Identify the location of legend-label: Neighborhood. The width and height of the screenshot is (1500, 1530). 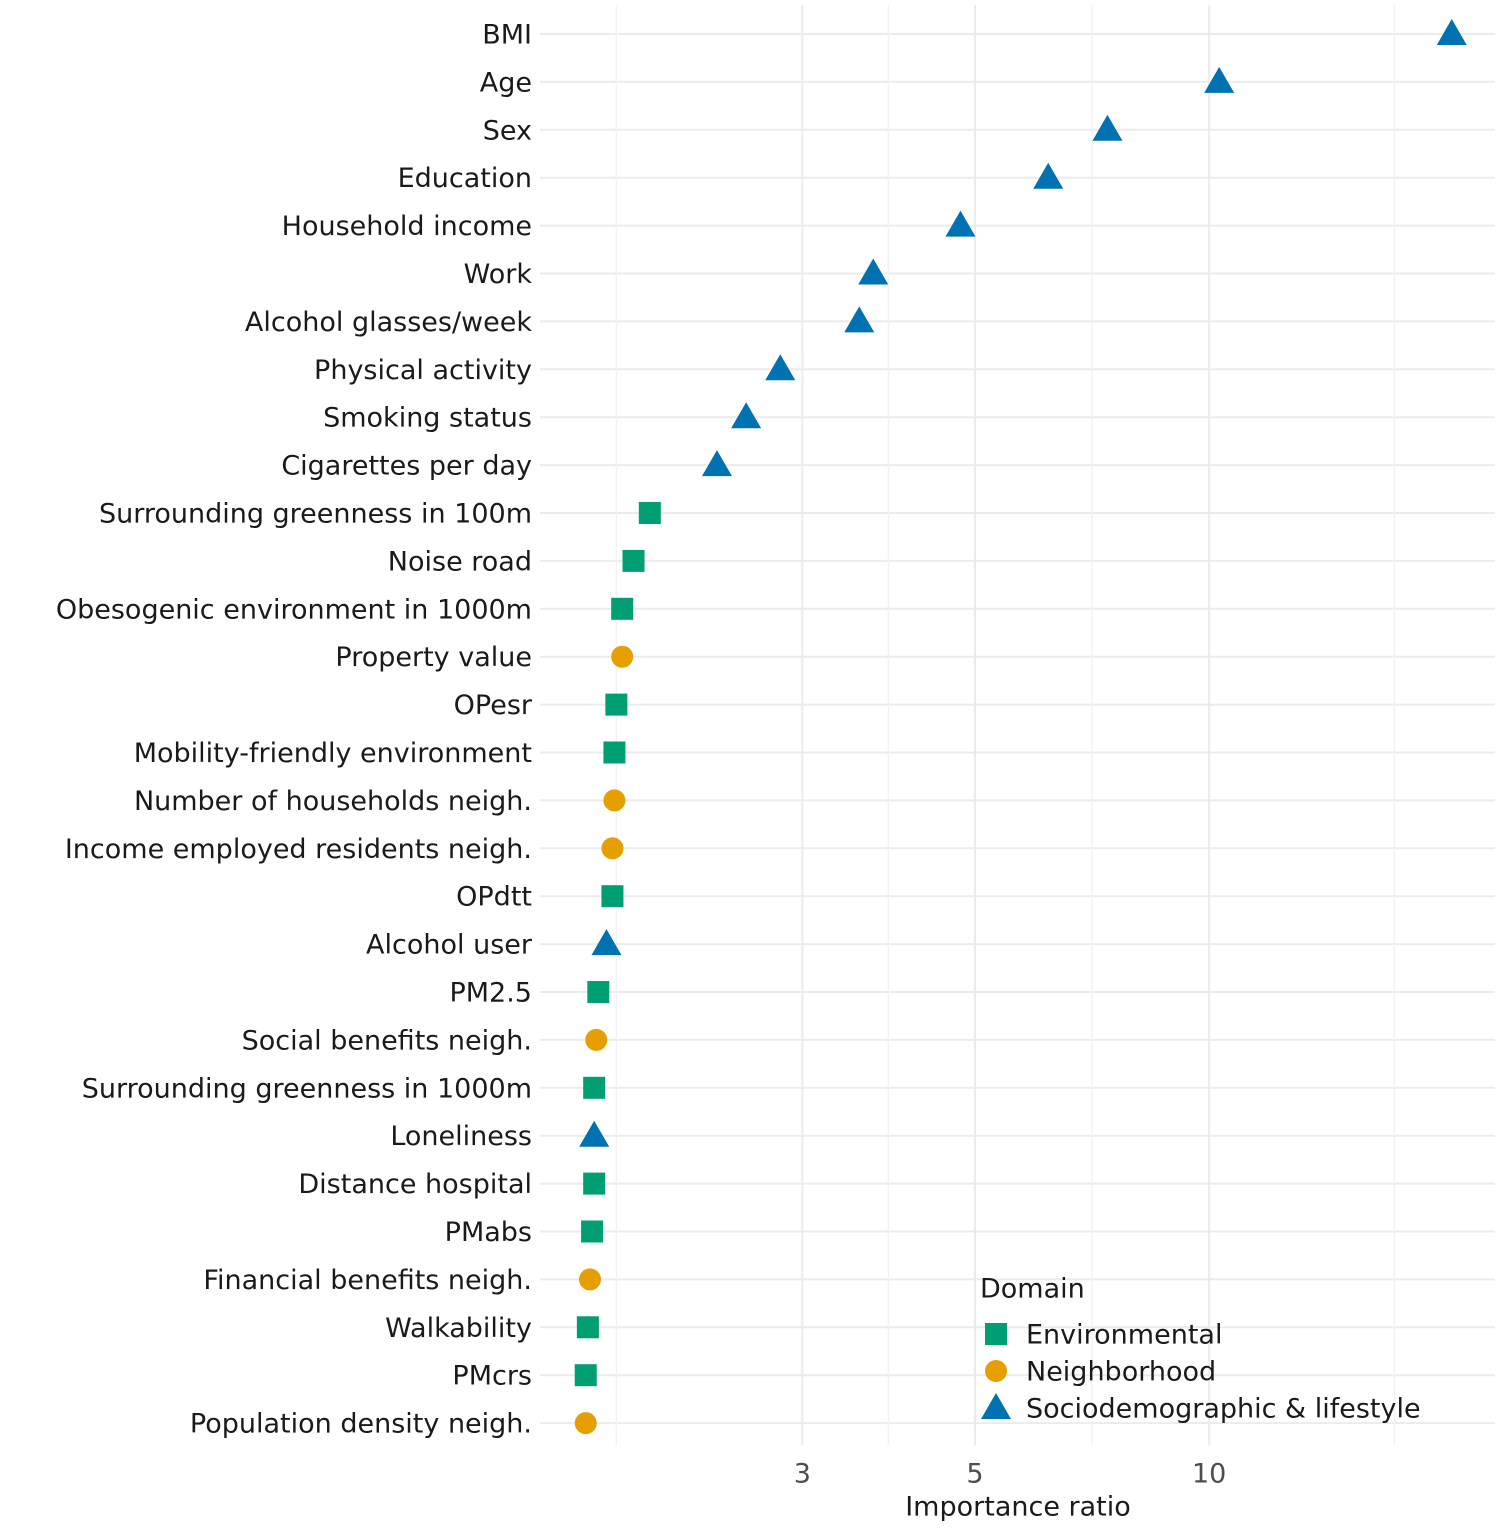
(1121, 1372).